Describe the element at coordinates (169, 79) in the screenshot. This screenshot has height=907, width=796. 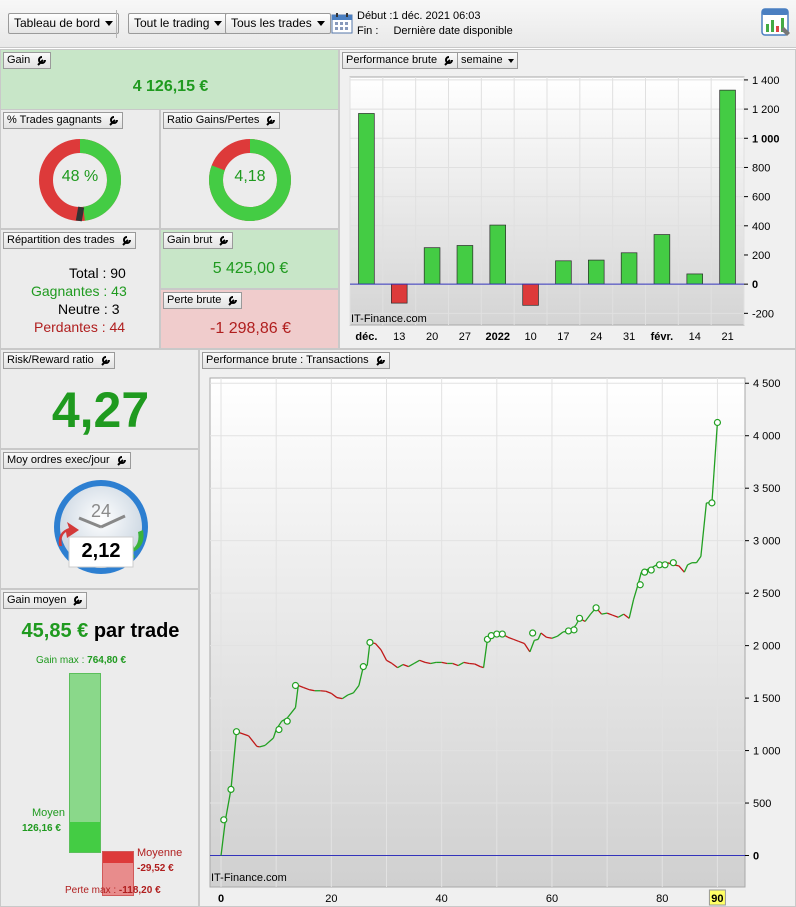
I see `gain-panel: Gain 4 126,15 €` at that location.